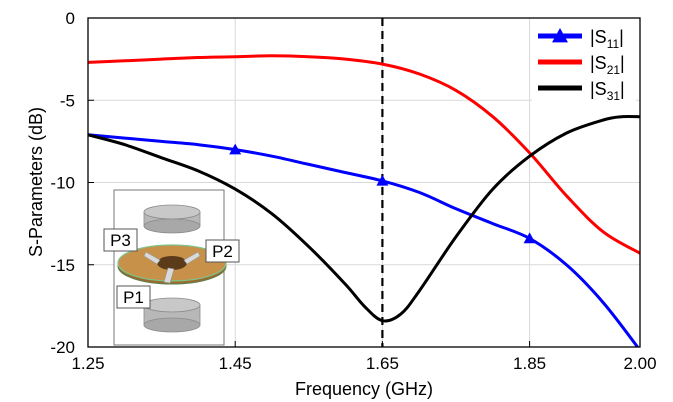 The height and width of the screenshot is (402, 673). Describe the element at coordinates (560, 35) in the screenshot. I see `legend-marker-s11` at that location.